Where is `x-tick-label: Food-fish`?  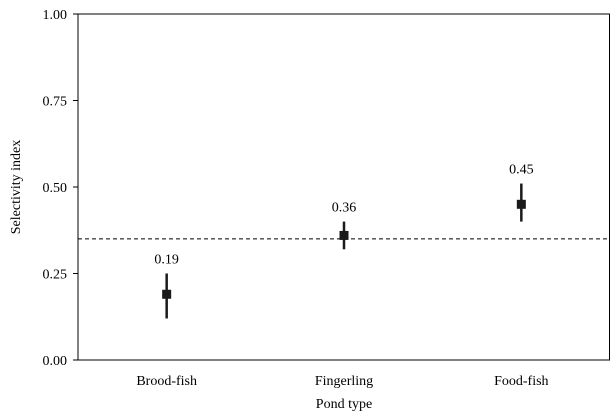 x-tick-label: Food-fish is located at coordinates (521, 381).